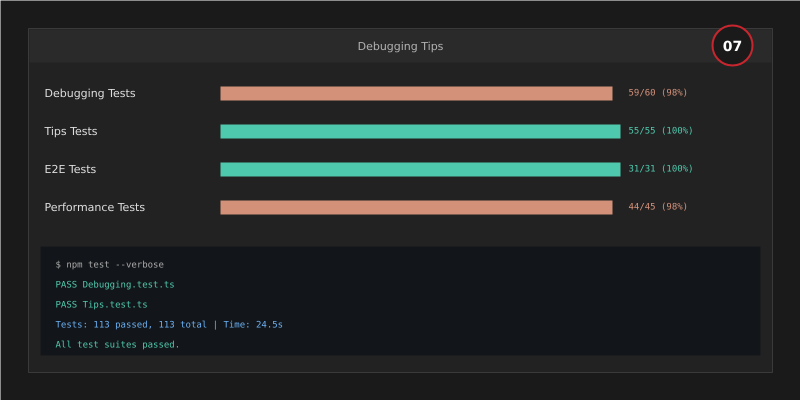 The width and height of the screenshot is (800, 400). What do you see at coordinates (170, 325) in the screenshot?
I see `text: Tests: 113 passed, 113 total | Time: 24.5s` at bounding box center [170, 325].